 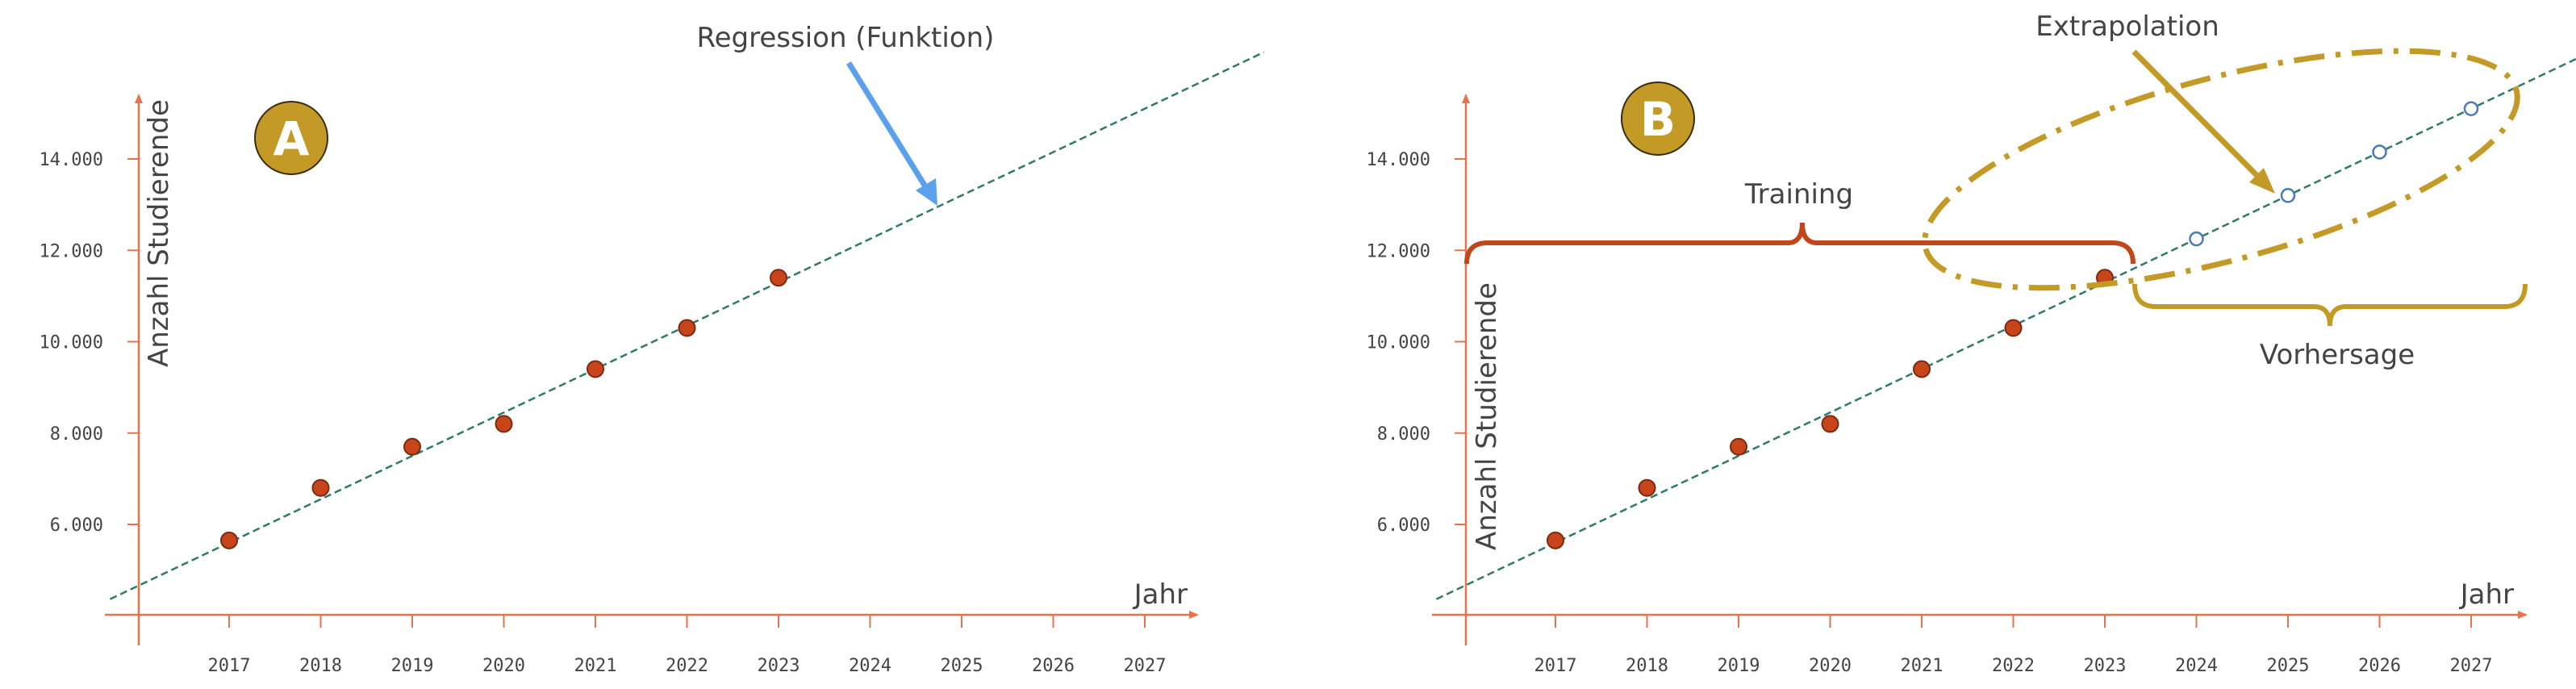 I want to click on extrapolation-arrow, so click(x=2203, y=122).